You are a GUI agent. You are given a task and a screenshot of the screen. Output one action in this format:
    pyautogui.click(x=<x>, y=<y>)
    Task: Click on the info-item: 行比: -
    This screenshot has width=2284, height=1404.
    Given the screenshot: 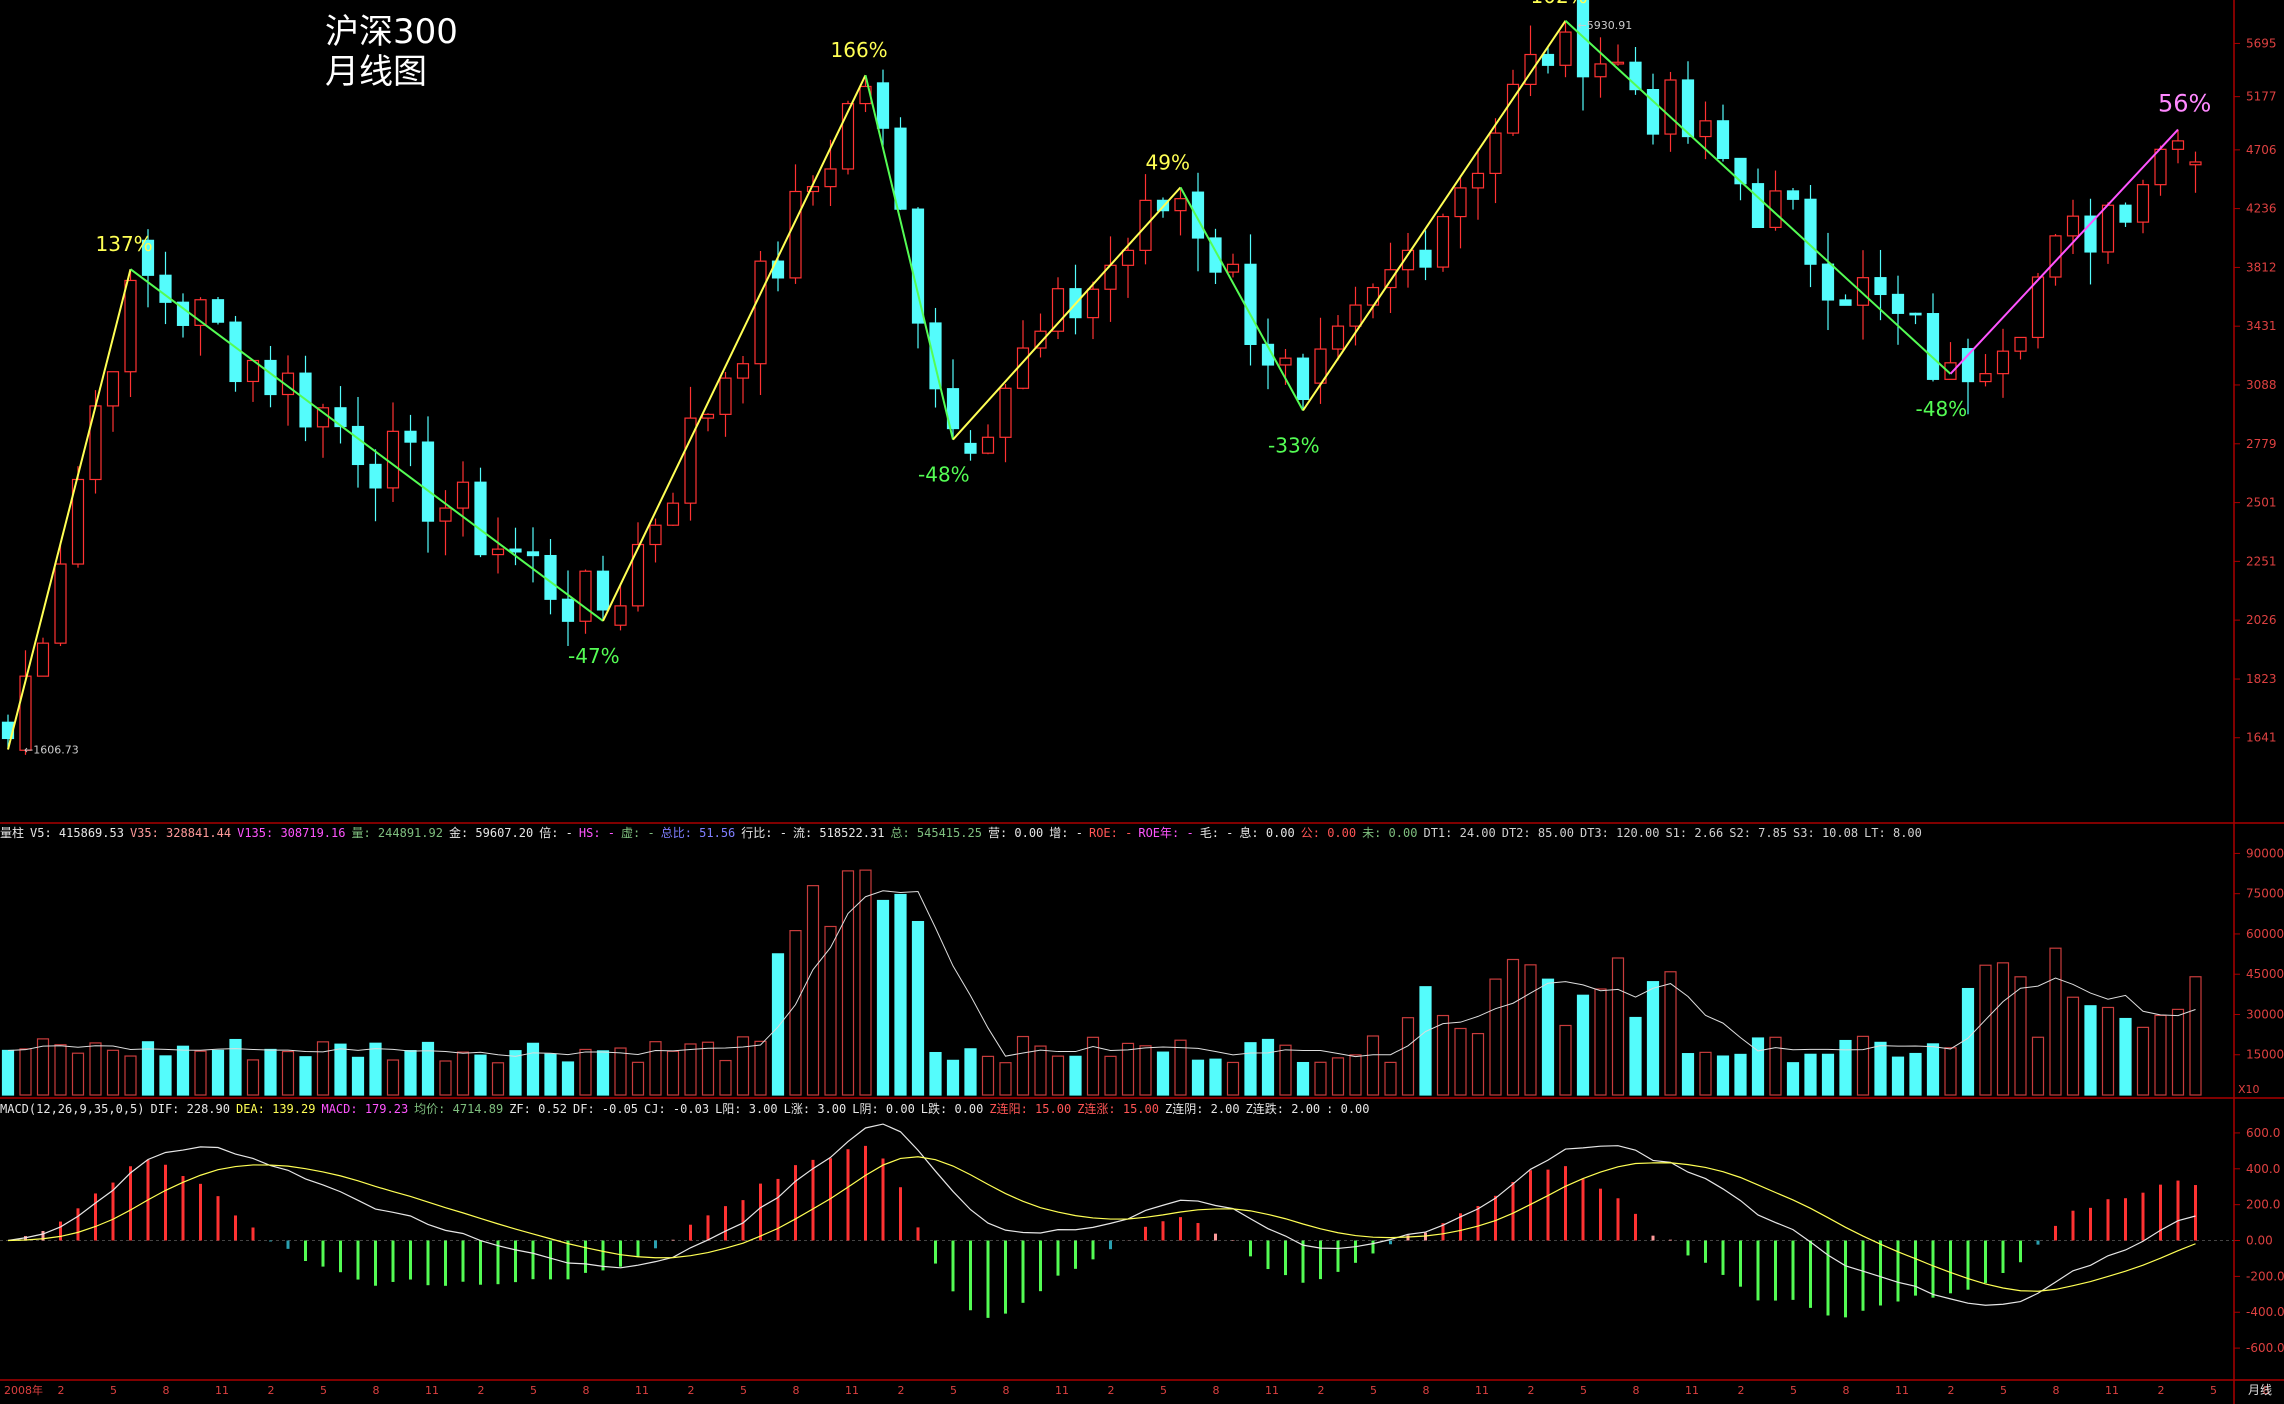 What is the action you would take?
    pyautogui.click(x=764, y=833)
    